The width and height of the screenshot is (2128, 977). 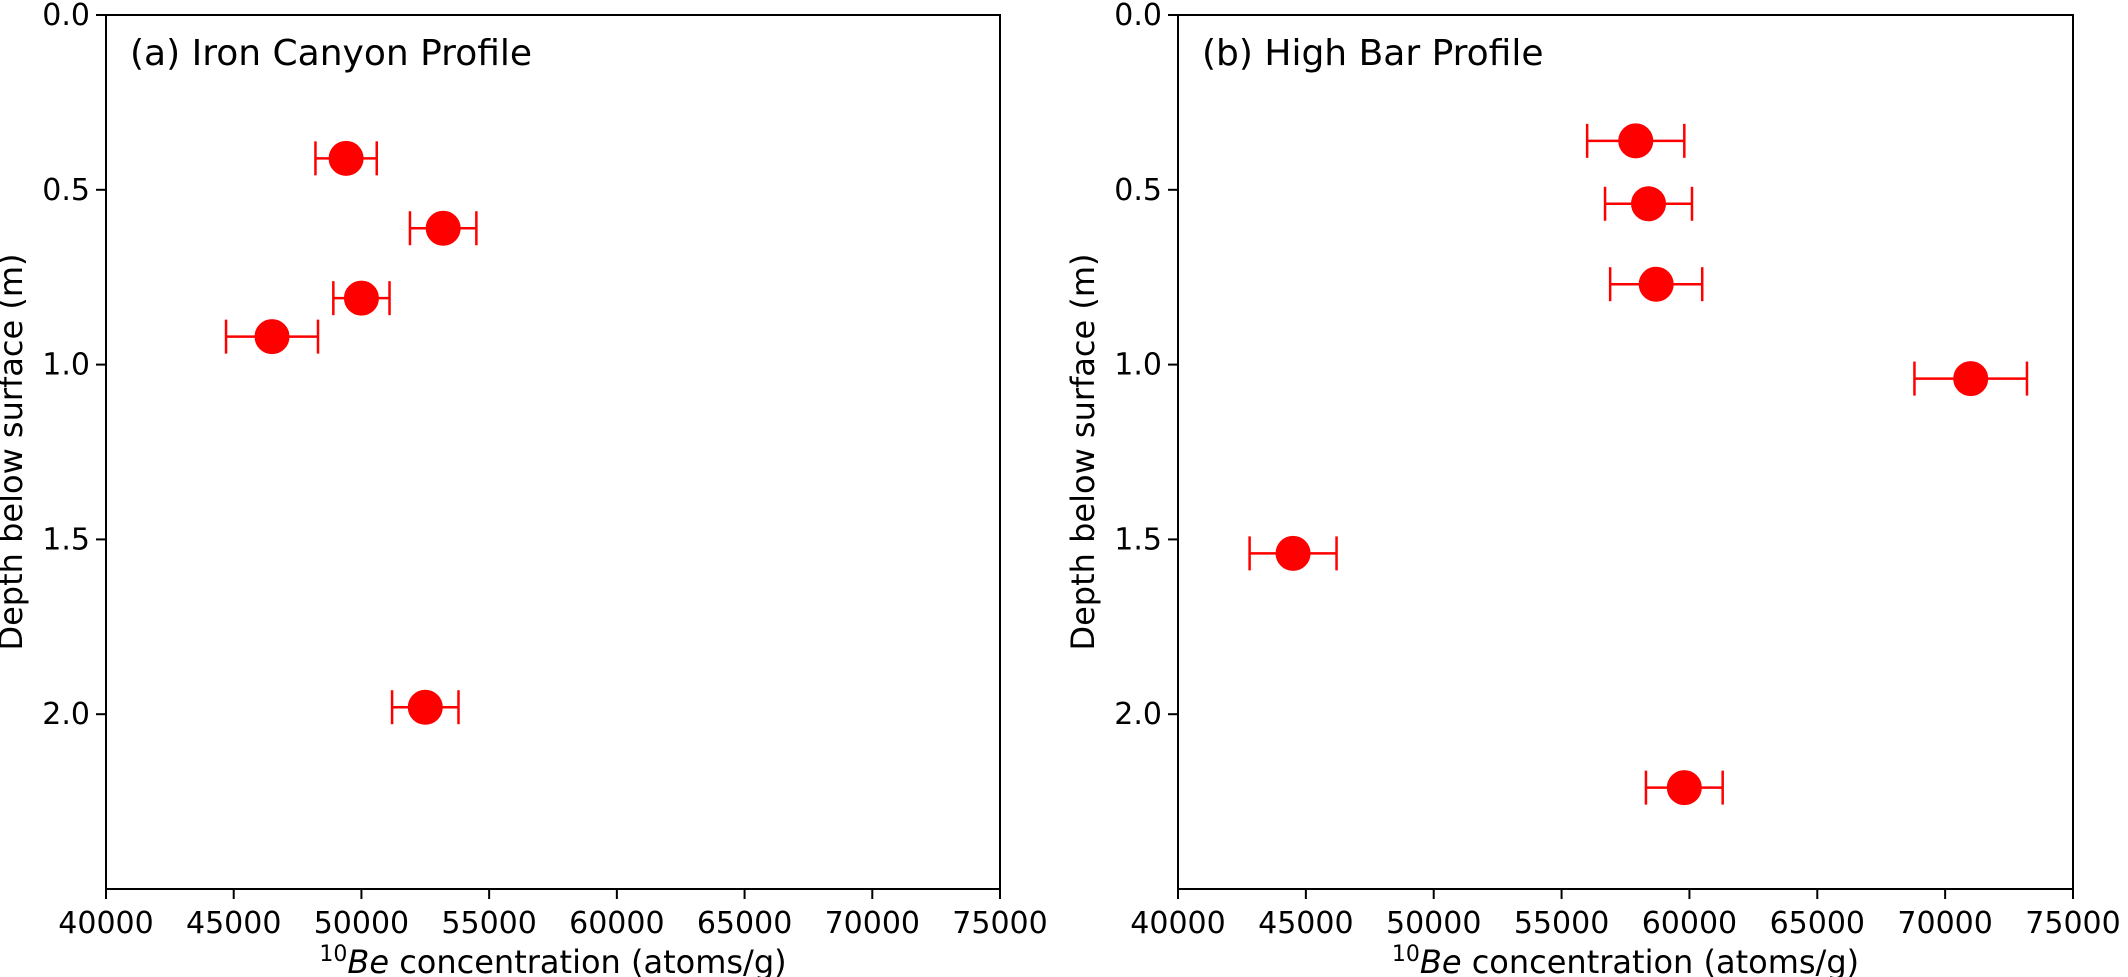 What do you see at coordinates (999, 923) in the screenshot?
I see `chart-a-x-tick-label: 75000` at bounding box center [999, 923].